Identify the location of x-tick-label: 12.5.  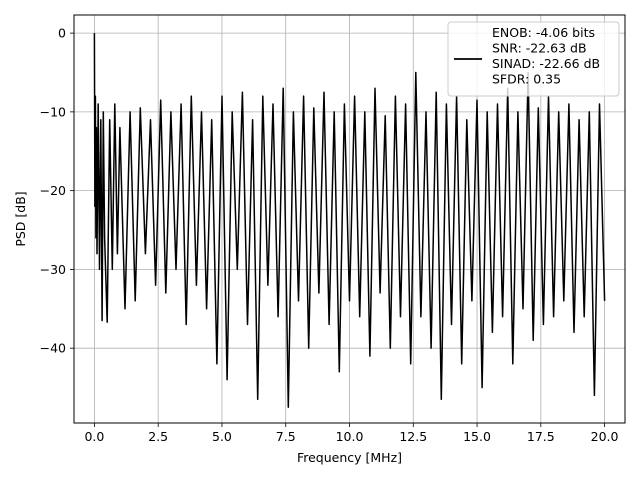
(413, 436).